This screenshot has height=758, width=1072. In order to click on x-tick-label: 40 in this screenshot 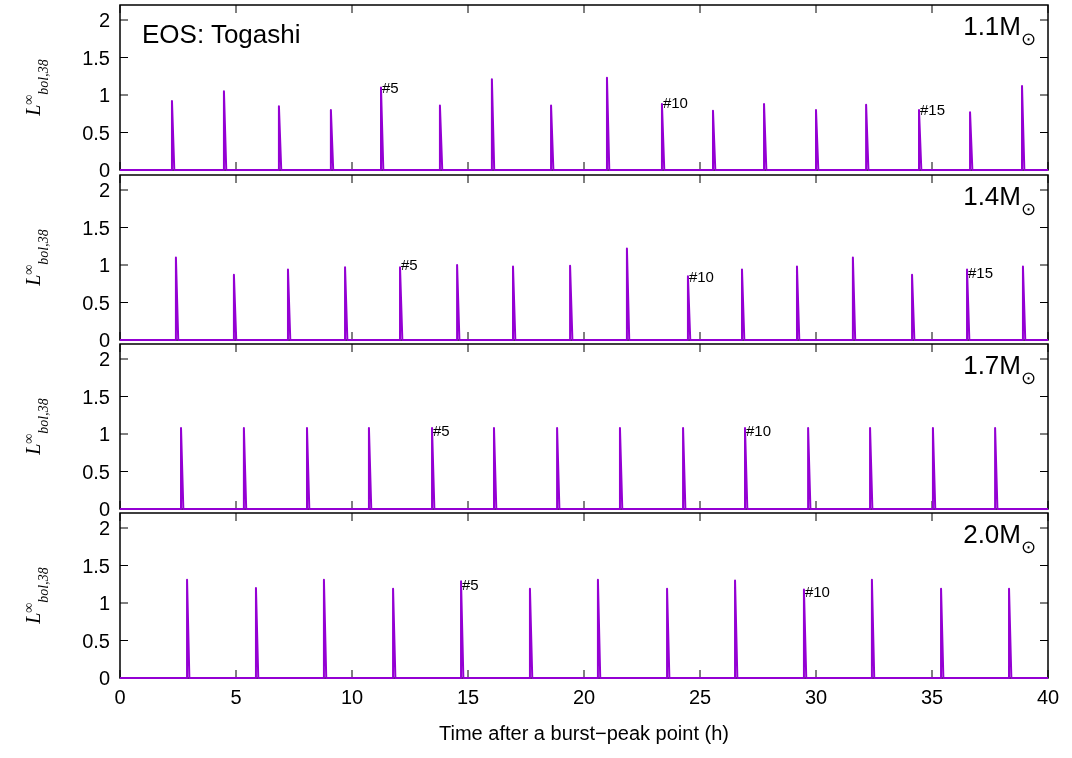, I will do `click(1048, 697)`.